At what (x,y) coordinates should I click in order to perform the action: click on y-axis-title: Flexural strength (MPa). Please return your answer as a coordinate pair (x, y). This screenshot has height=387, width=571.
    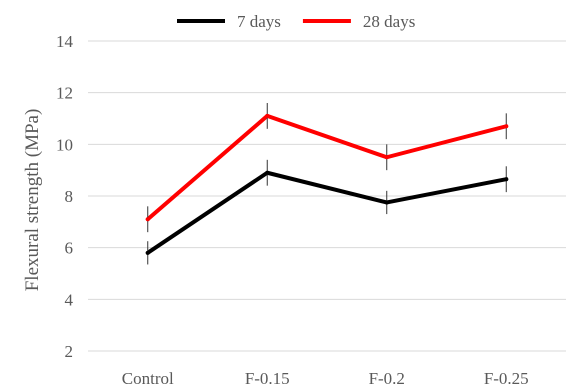
    Looking at the image, I should click on (32, 200).